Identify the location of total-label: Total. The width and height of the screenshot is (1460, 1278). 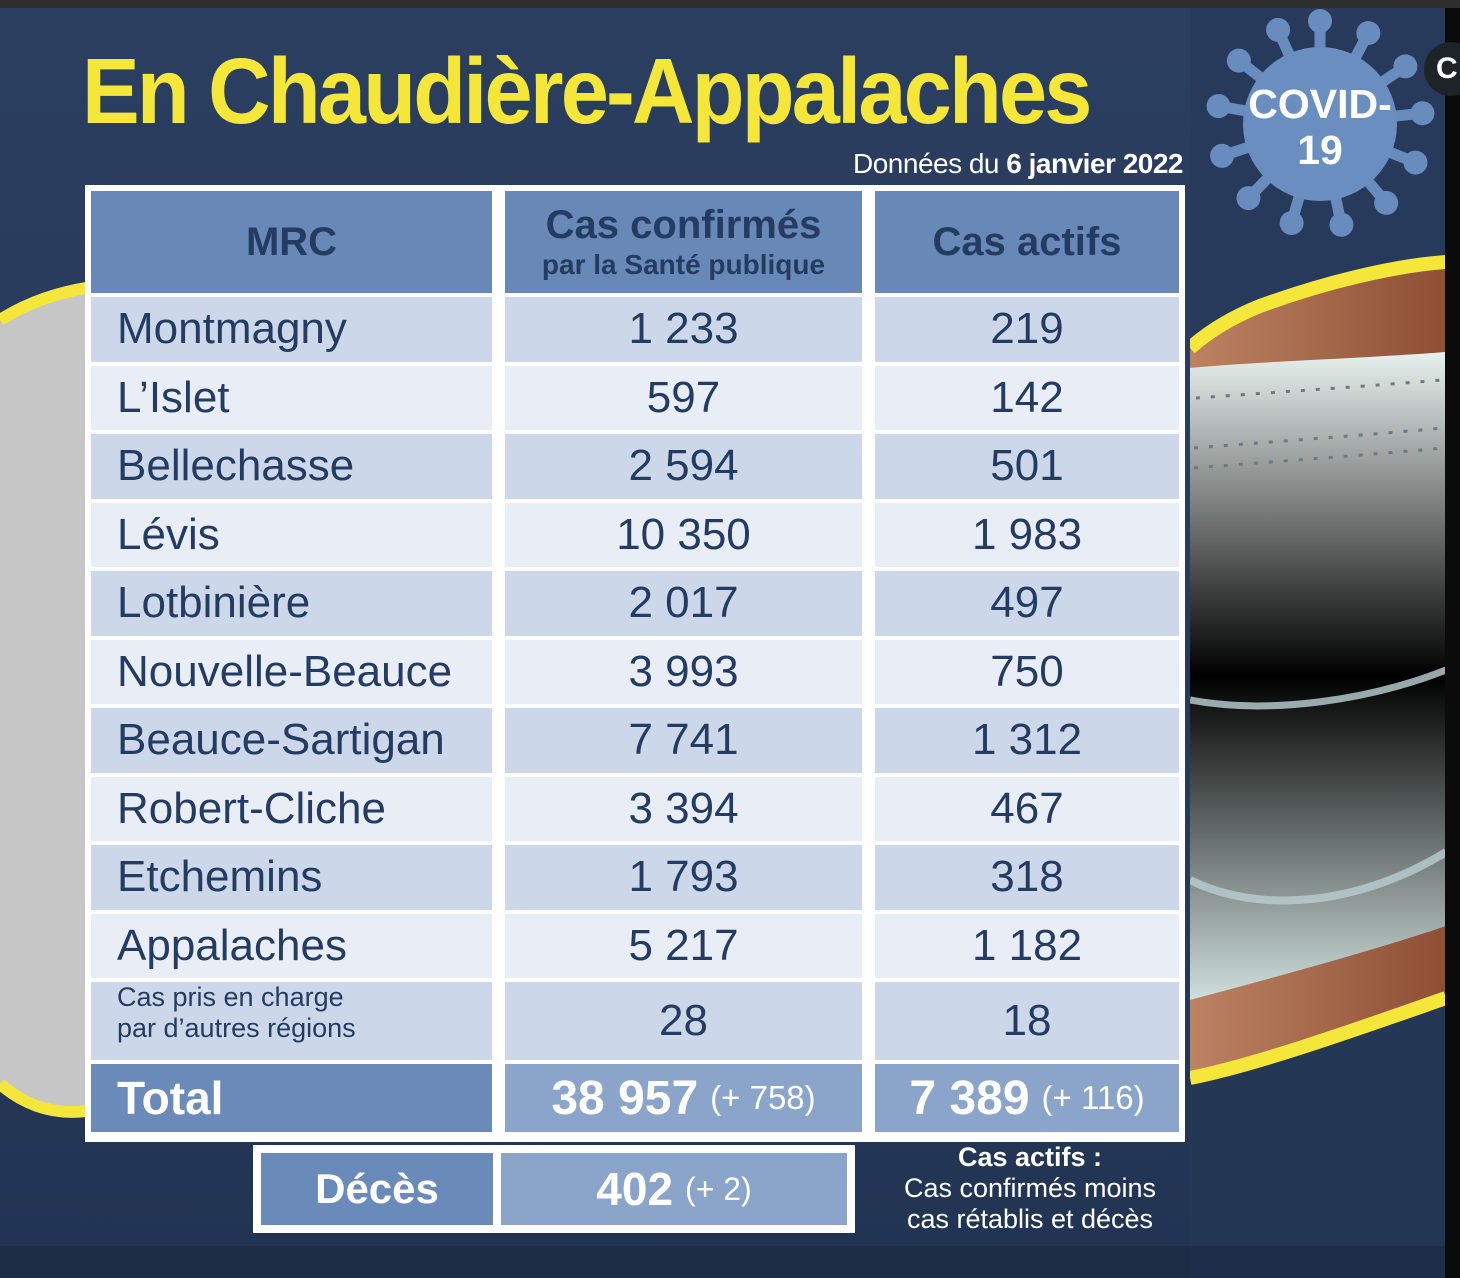
(291, 1098).